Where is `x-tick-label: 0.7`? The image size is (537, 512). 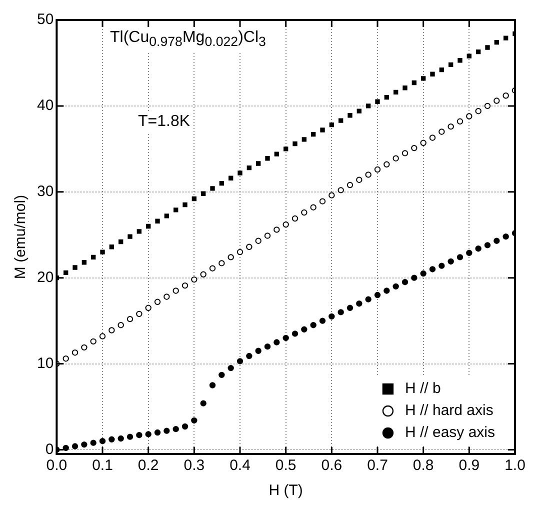
x-tick-label: 0.7 is located at coordinates (377, 465).